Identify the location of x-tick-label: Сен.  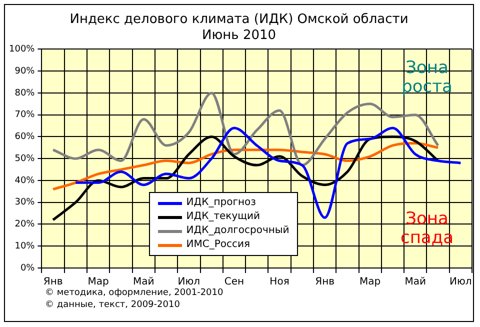
(234, 282).